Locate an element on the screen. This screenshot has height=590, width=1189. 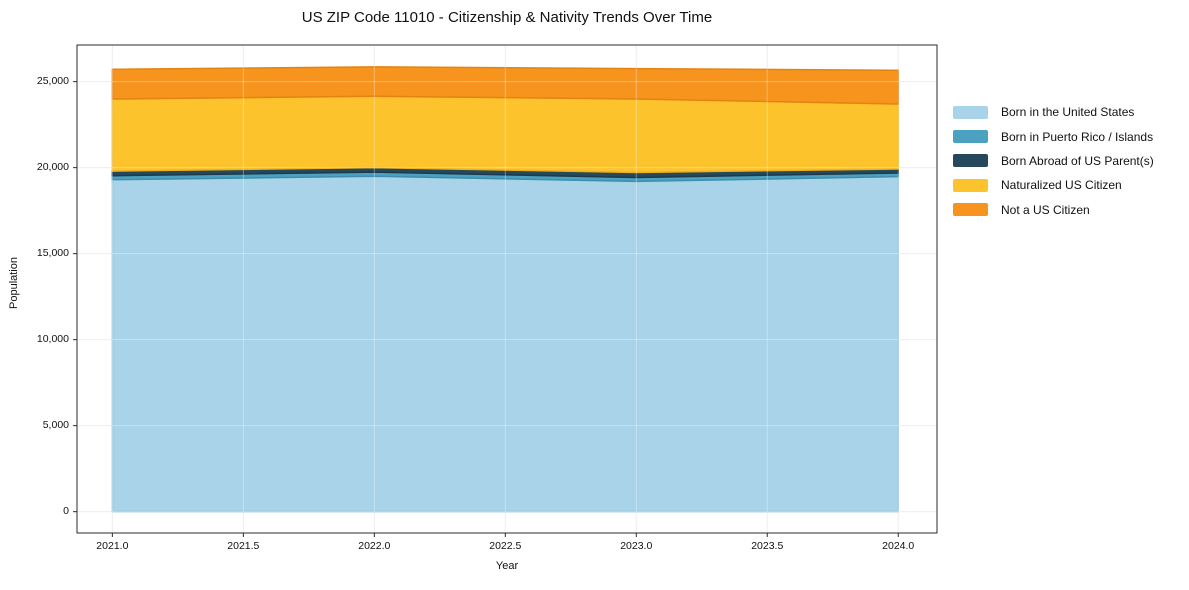
legend-item: Naturalized US Citizen is located at coordinates (1053, 185).